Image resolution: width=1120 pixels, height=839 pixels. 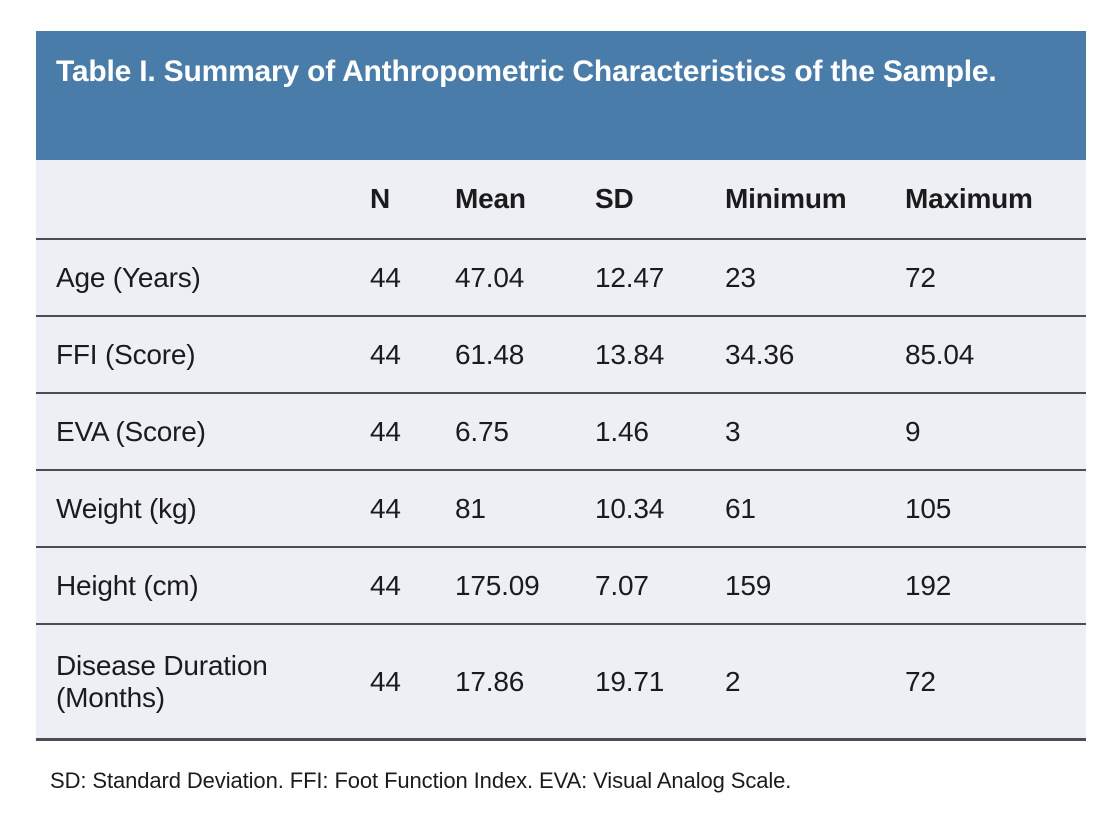 What do you see at coordinates (128, 277) in the screenshot?
I see `row-label-cell: Age (Years)` at bounding box center [128, 277].